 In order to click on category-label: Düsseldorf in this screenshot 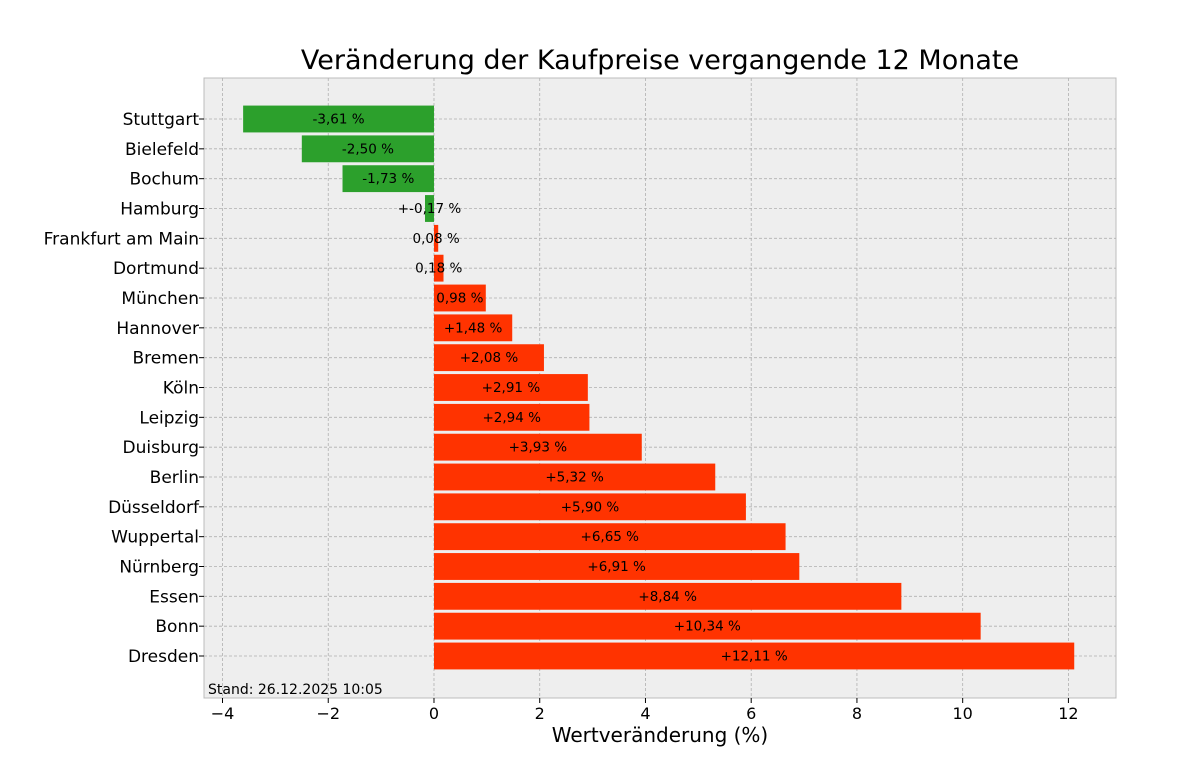, I will do `click(154, 508)`.